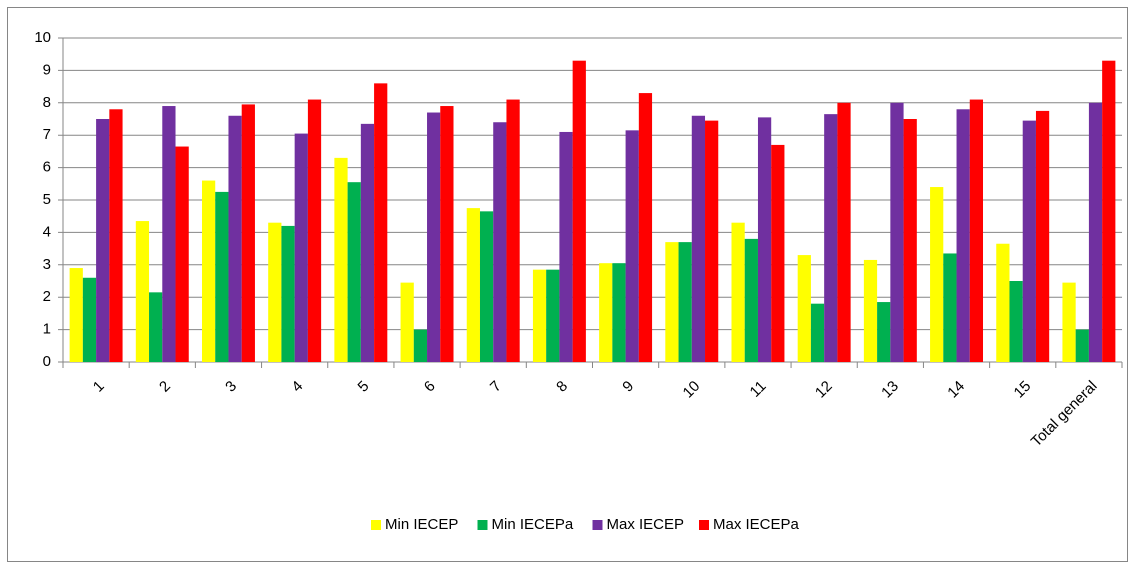 The width and height of the screenshot is (1133, 563). Describe the element at coordinates (47, 231) in the screenshot. I see `y-tick-label: 4` at that location.